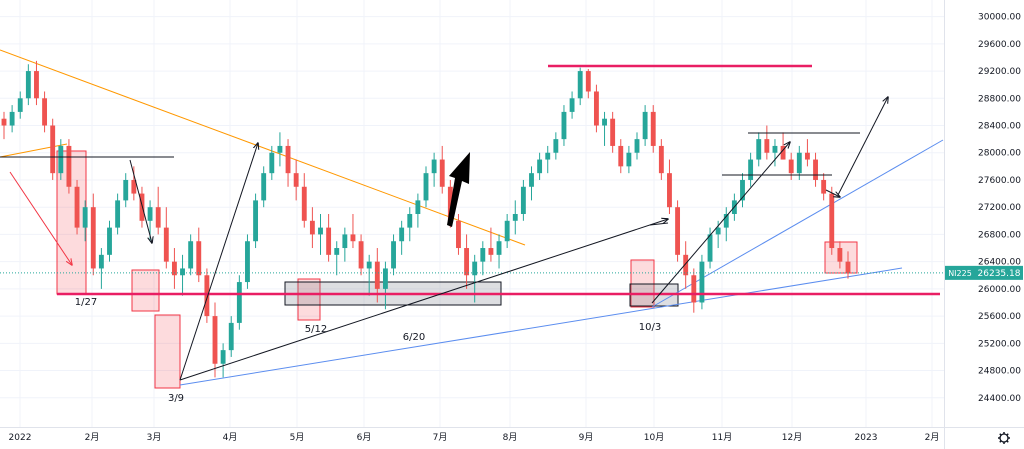 Image resolution: width=1024 pixels, height=449 pixels. Describe the element at coordinates (40, 218) in the screenshot. I see `red-arrow` at that location.